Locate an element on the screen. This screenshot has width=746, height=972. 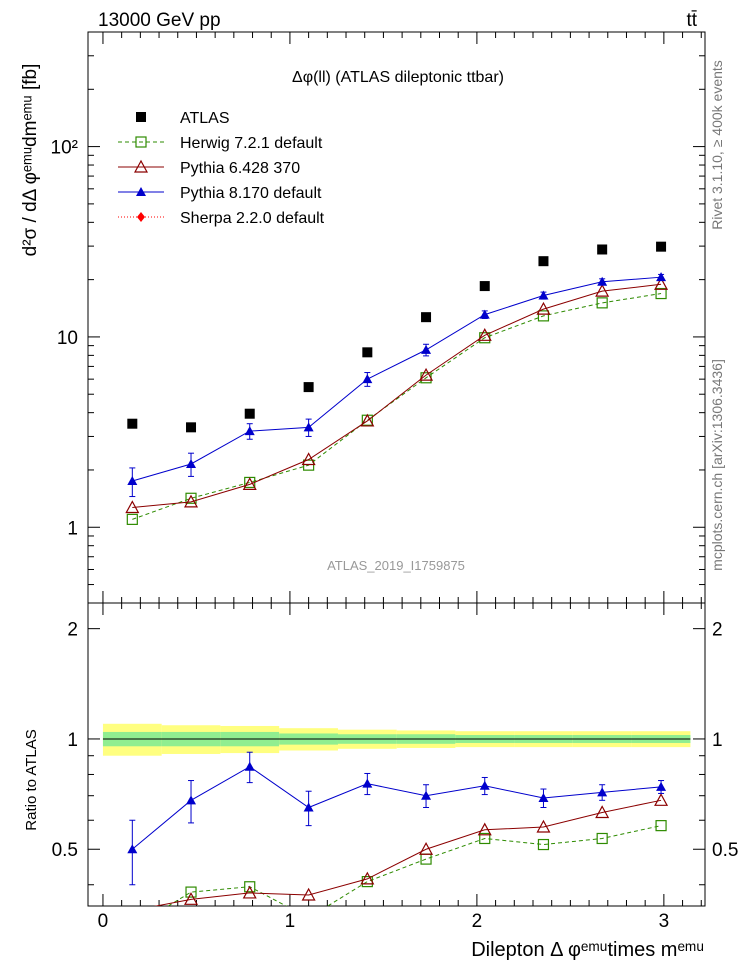
x-tick-label: 2 is located at coordinates (477, 921).